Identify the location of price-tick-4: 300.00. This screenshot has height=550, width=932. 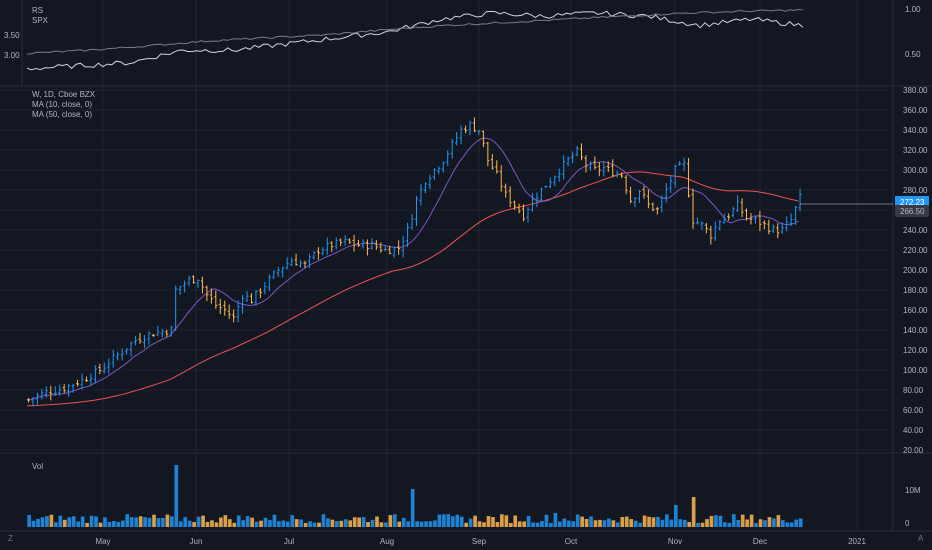
(915, 170).